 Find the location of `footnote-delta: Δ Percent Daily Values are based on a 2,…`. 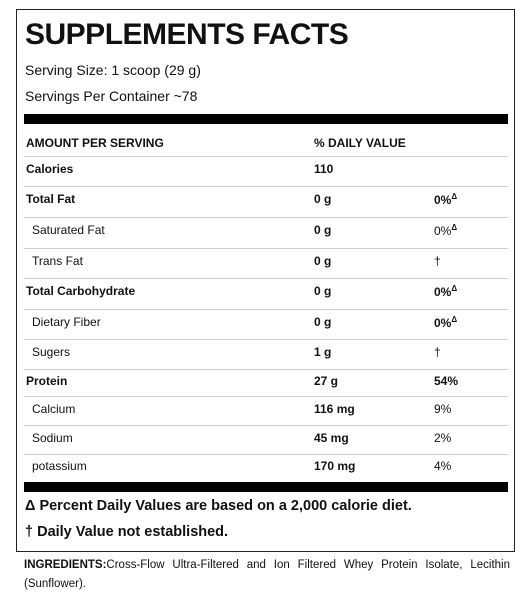

footnote-delta: Δ Percent Daily Values are based on a 2,… is located at coordinates (218, 506).